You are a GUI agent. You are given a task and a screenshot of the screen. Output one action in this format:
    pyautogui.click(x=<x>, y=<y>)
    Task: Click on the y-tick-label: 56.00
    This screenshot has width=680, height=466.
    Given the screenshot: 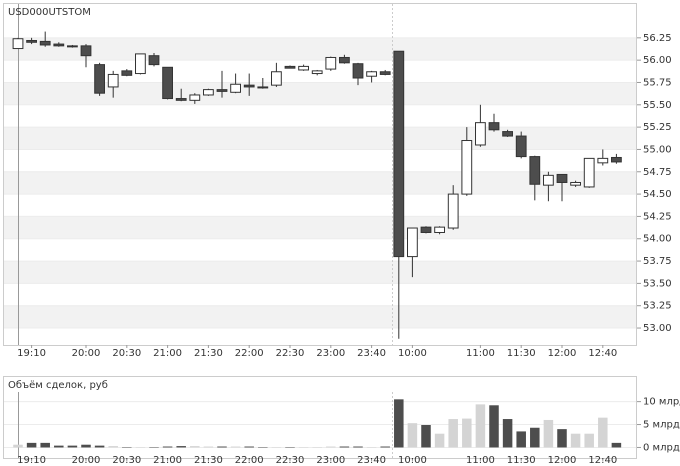 What is the action you would take?
    pyautogui.click(x=657, y=60)
    